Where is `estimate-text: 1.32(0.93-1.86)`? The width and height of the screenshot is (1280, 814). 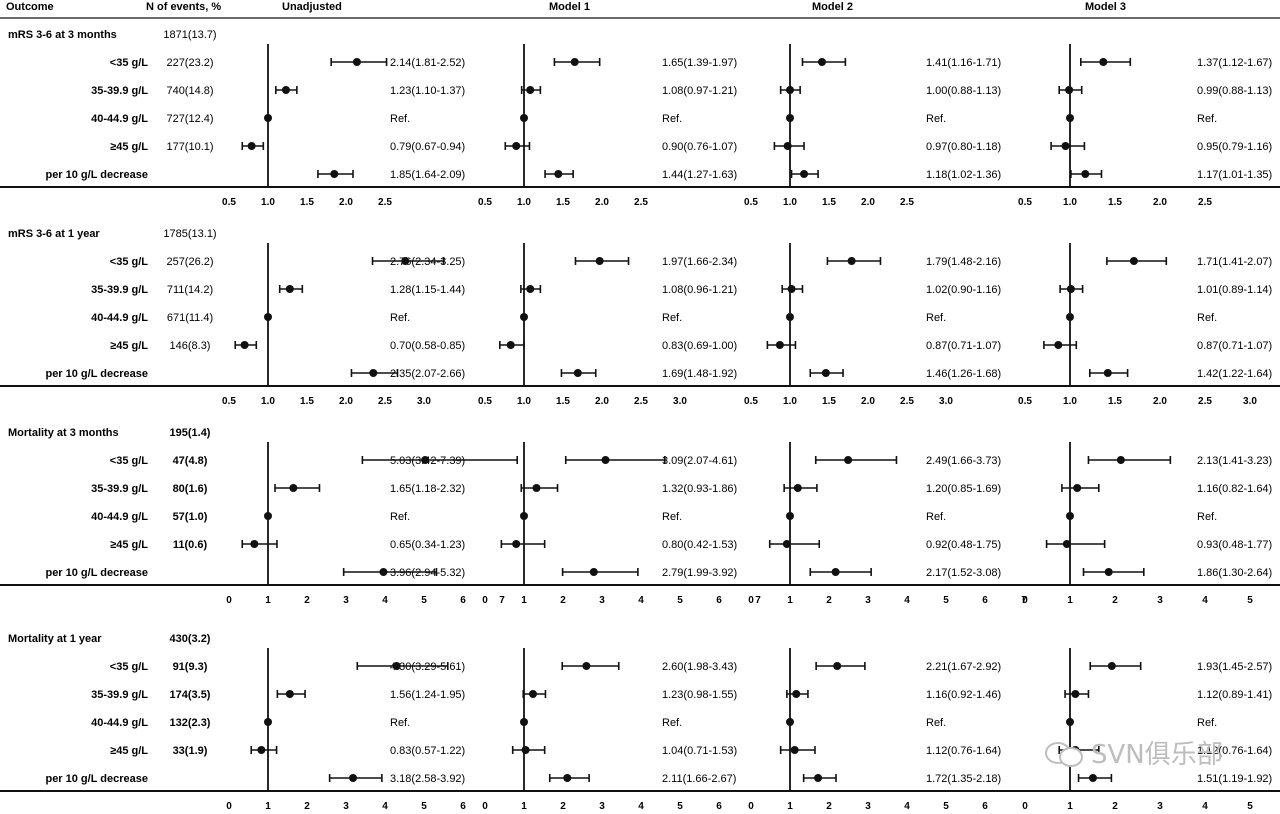 estimate-text: 1.32(0.93-1.86) is located at coordinates (699, 489).